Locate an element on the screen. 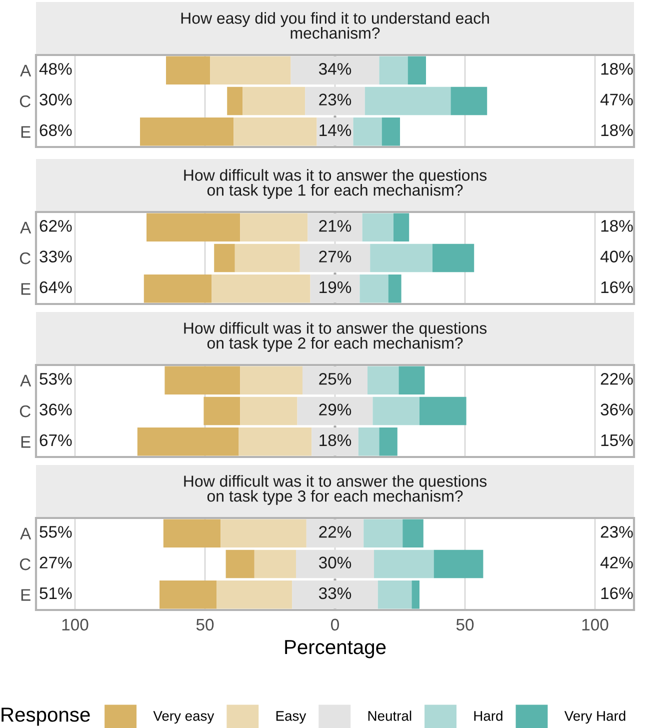 This screenshot has width=645, height=728. data-label: 18% is located at coordinates (336, 440).